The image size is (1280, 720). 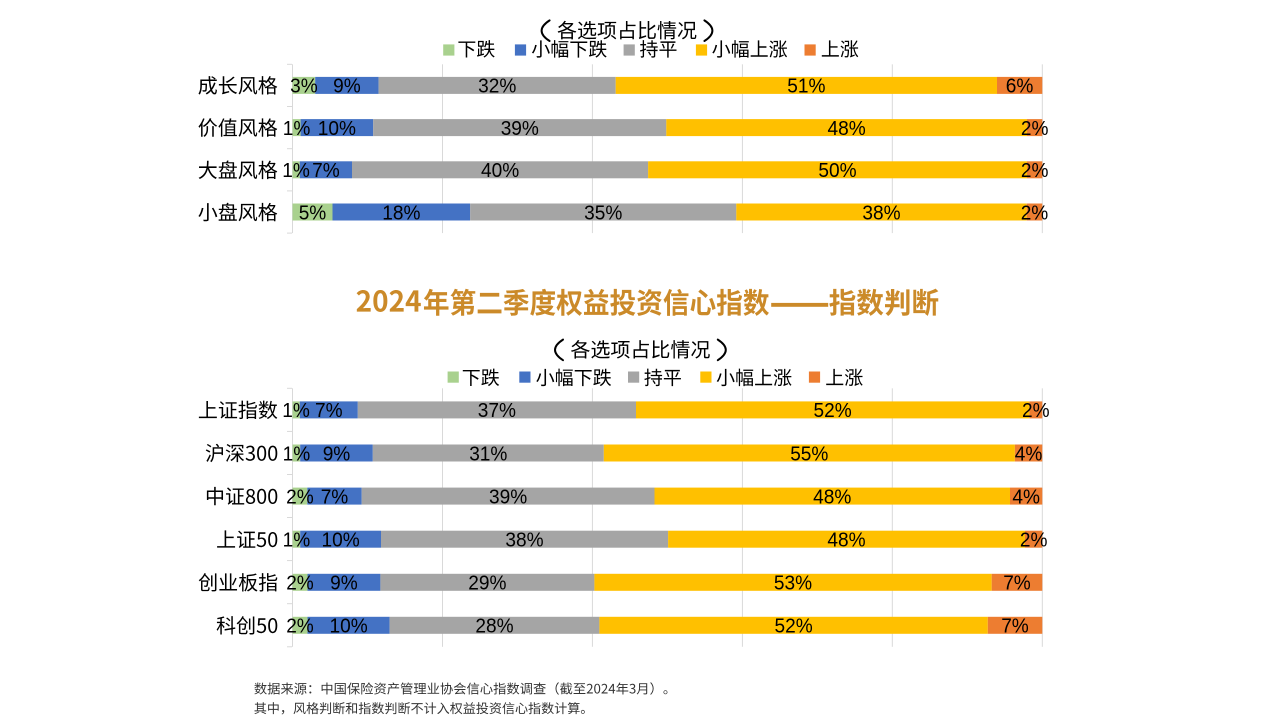 I want to click on svg-text: 35%, so click(x=603, y=213).